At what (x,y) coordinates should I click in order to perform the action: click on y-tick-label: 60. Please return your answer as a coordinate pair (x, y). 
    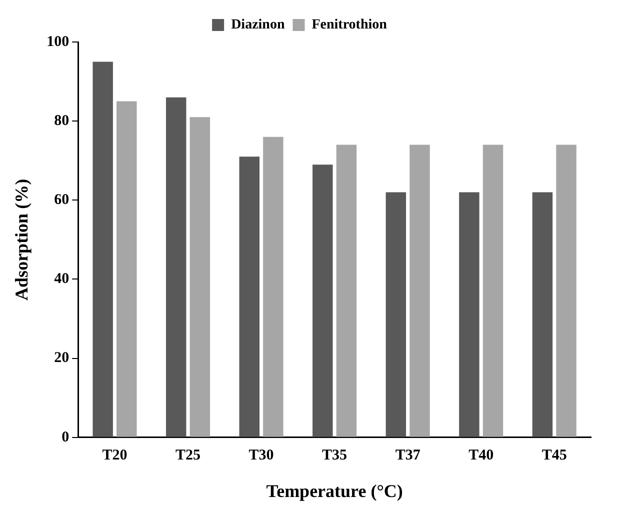
    Looking at the image, I should click on (62, 200).